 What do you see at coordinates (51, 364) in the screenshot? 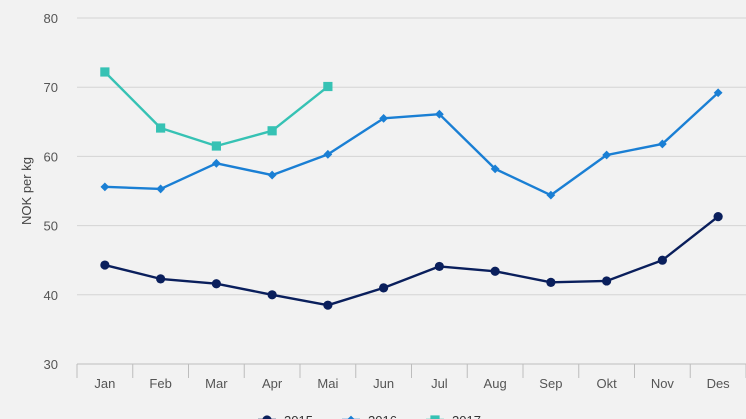
I see `y-tick-label: 30` at bounding box center [51, 364].